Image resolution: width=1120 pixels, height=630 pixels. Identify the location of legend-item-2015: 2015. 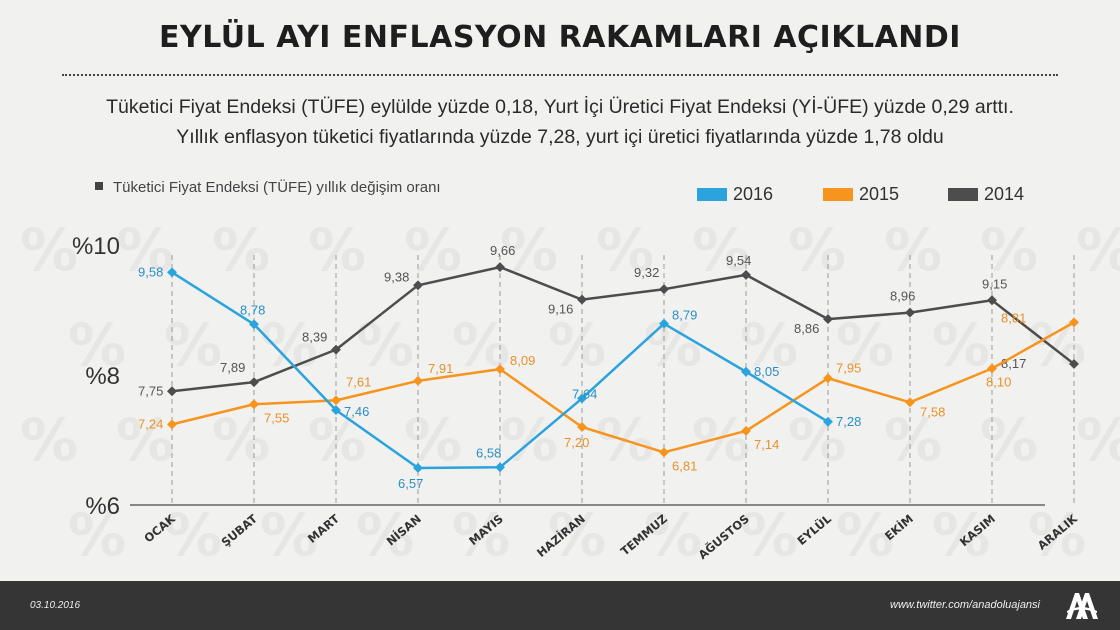
(861, 194).